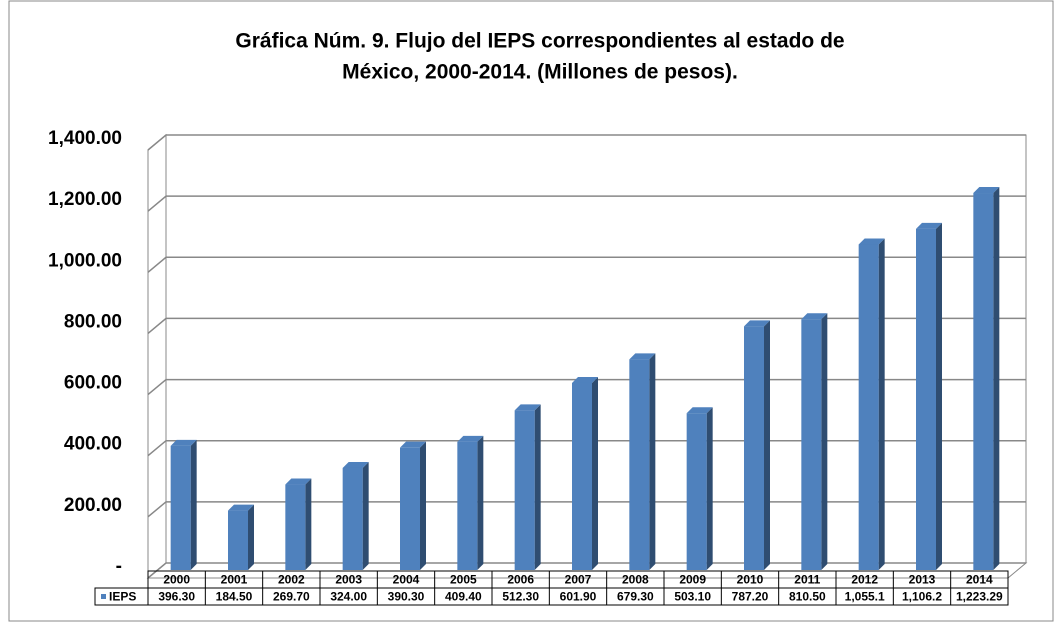 The height and width of the screenshot is (626, 1063). What do you see at coordinates (979, 597) in the screenshot?
I see `table-value: 1,223.29` at bounding box center [979, 597].